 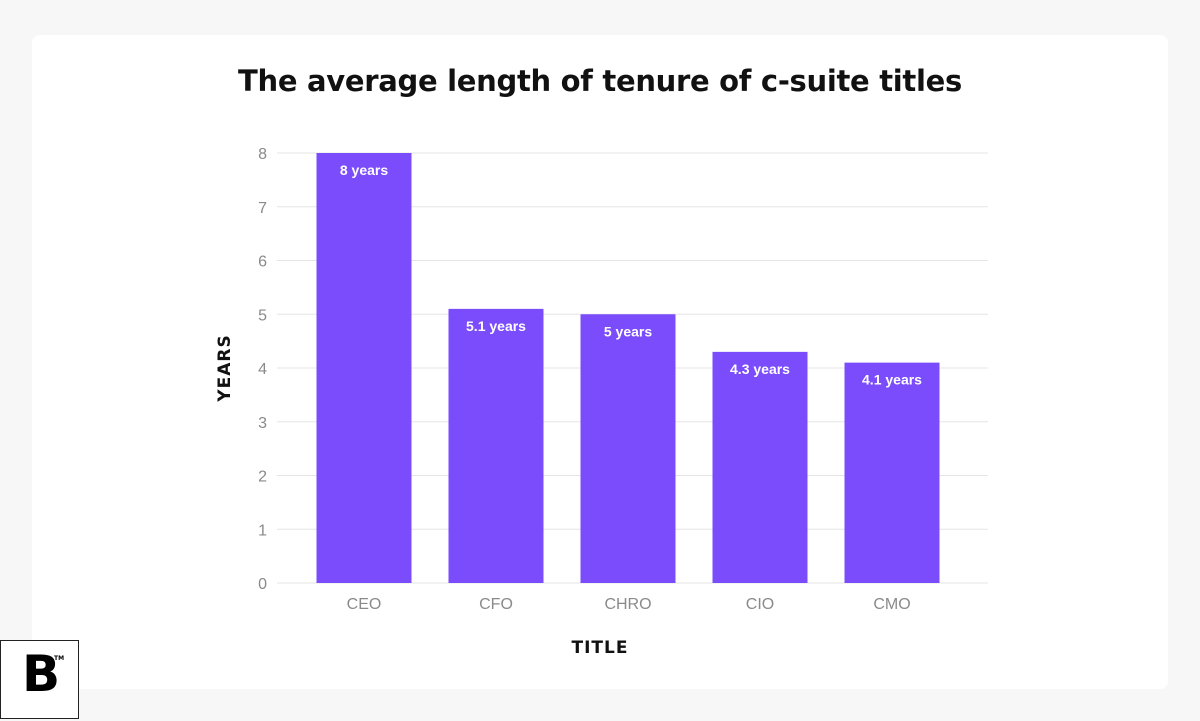 I want to click on bar-data-label: 4.1 years, so click(x=892, y=380).